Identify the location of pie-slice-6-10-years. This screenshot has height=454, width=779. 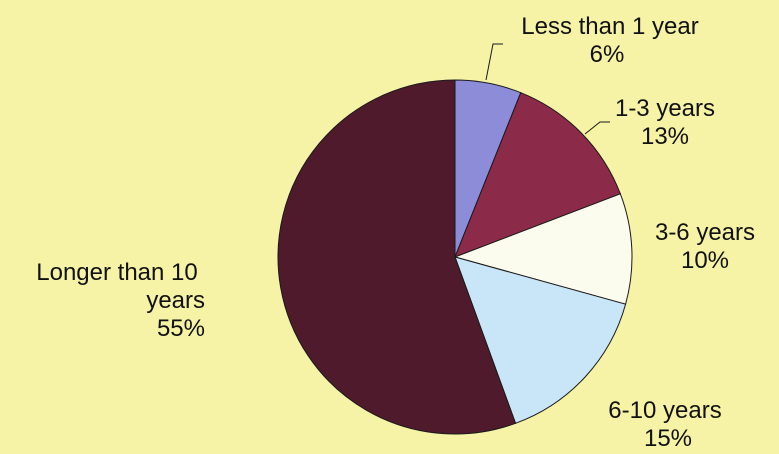
(540, 340).